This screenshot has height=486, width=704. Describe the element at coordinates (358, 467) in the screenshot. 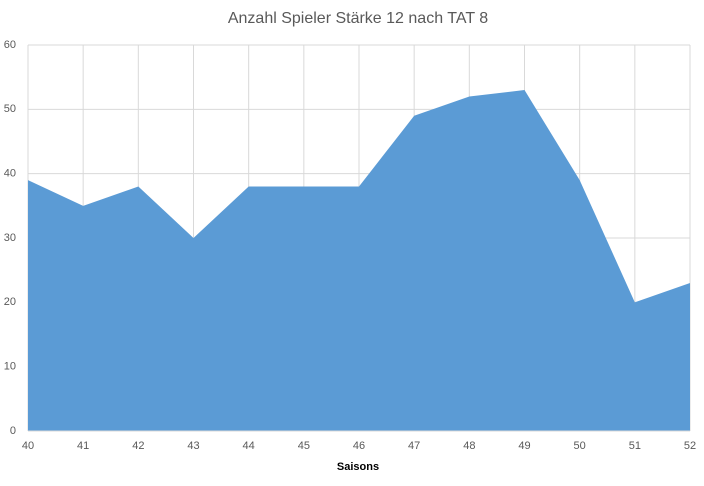

I see `x-axis-label: Saisons` at that location.